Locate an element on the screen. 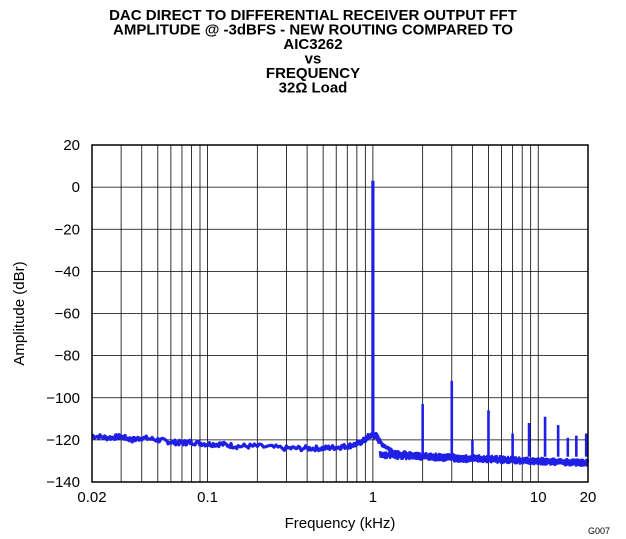  title-line: FREQUENCY is located at coordinates (313, 73).